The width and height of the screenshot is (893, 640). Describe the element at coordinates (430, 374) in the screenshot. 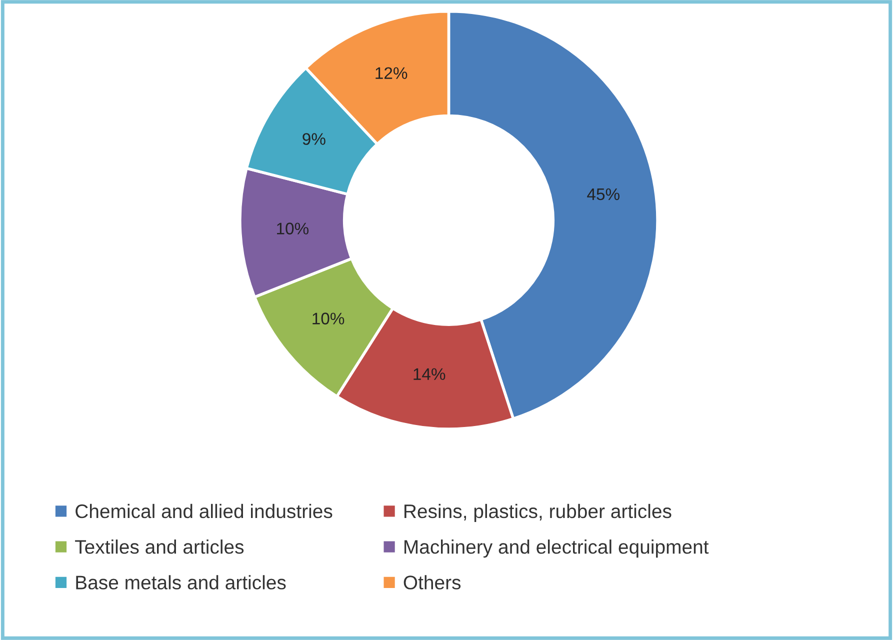

I see `data-label: 14%` at that location.